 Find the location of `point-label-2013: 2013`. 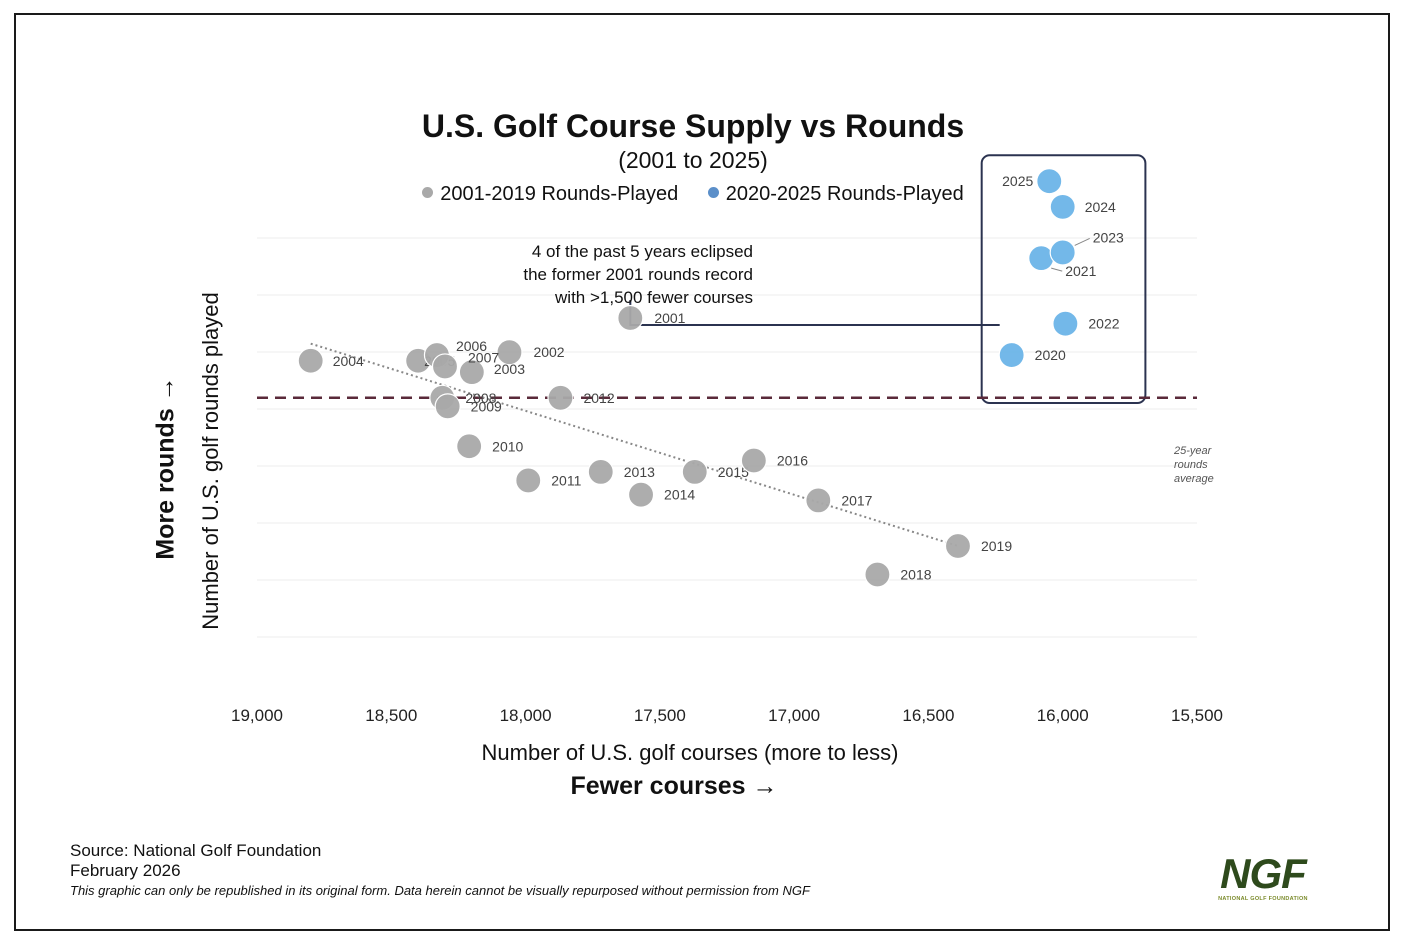

point-label-2013: 2013 is located at coordinates (639, 472).